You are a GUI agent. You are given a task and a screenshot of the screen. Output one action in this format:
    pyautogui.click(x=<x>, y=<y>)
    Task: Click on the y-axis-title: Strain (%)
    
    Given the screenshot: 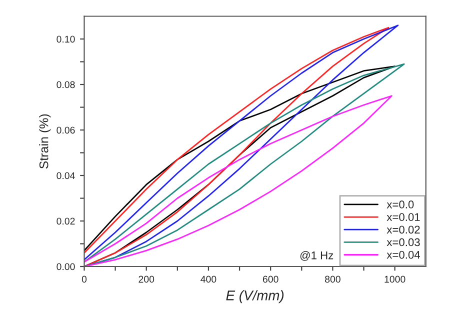 What is the action you would take?
    pyautogui.click(x=45, y=141)
    